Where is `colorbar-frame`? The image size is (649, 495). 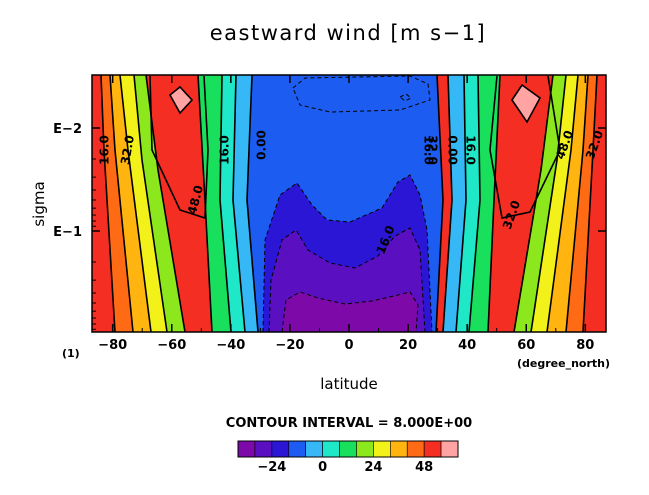
colorbar-frame is located at coordinates (348, 449).